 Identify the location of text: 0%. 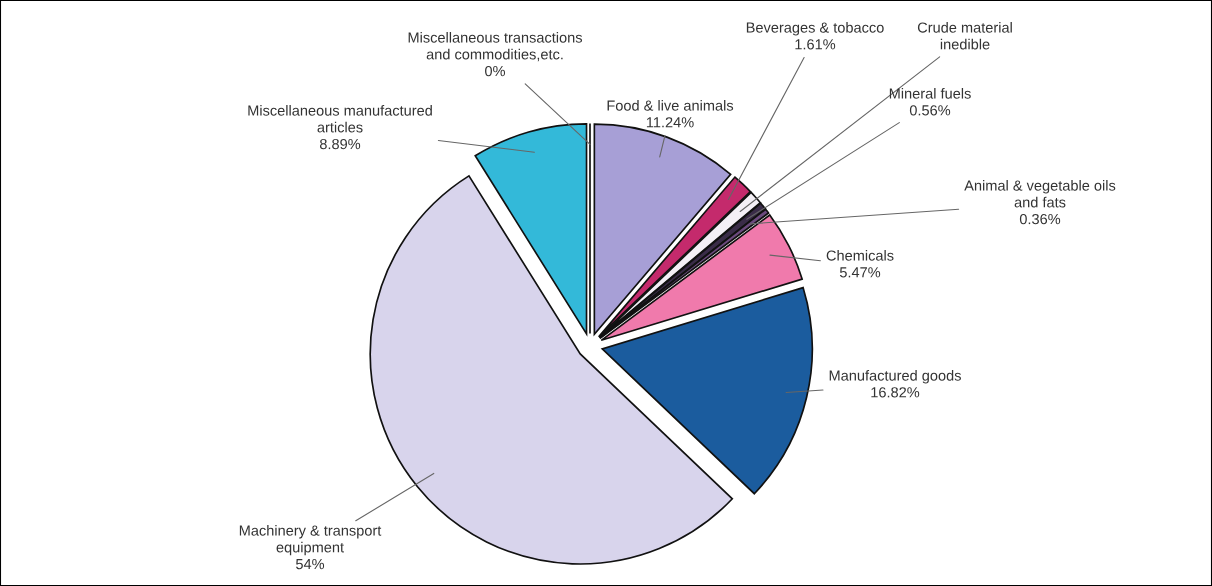
(495, 71).